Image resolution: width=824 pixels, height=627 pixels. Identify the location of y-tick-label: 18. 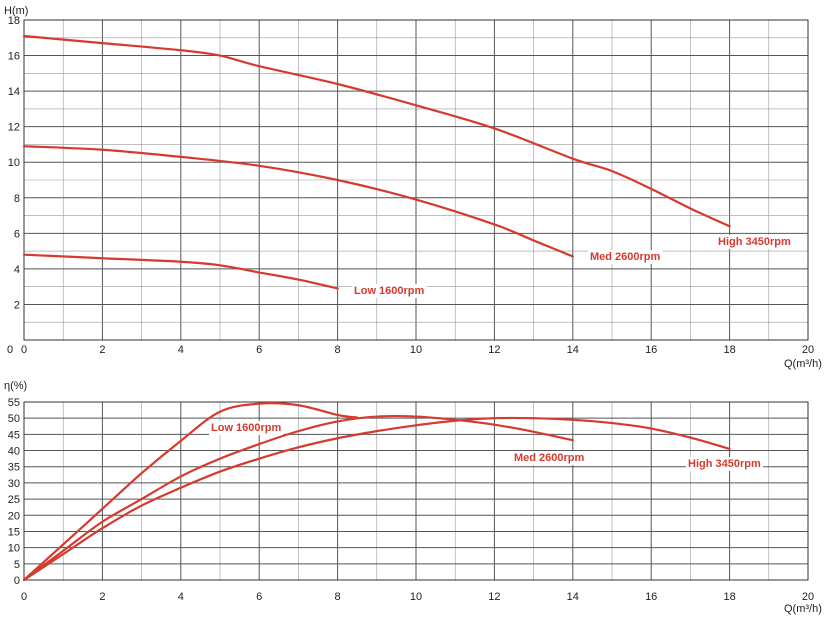
(14, 21).